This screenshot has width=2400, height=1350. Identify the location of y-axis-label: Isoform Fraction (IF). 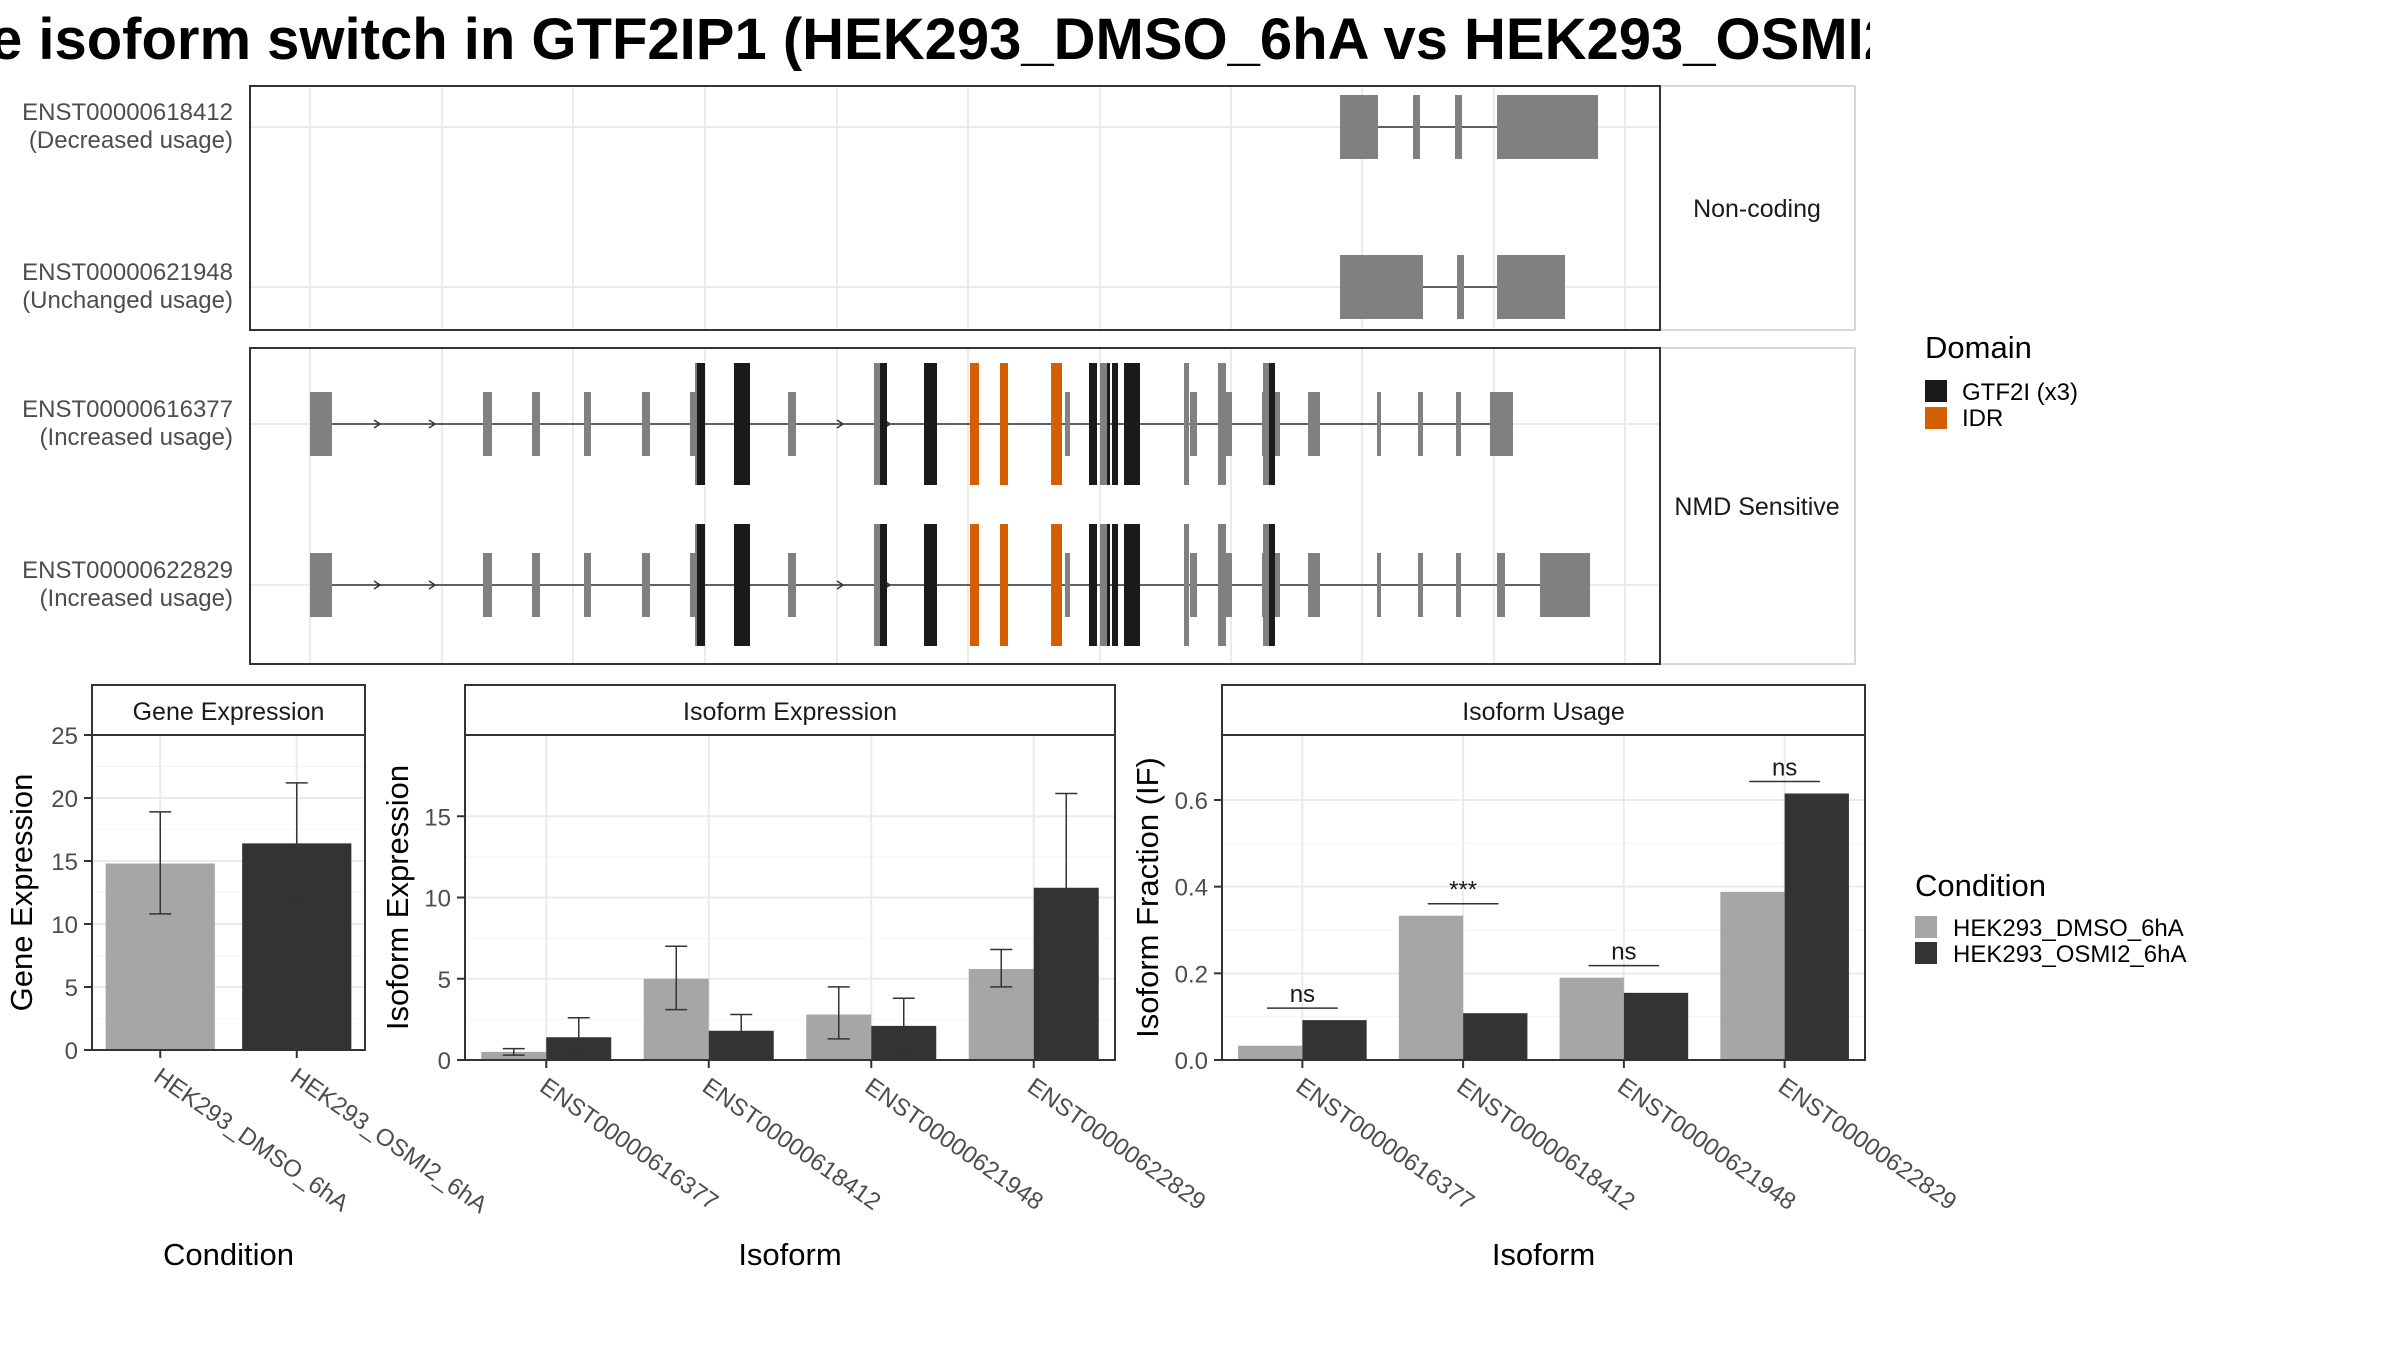
(1147, 897).